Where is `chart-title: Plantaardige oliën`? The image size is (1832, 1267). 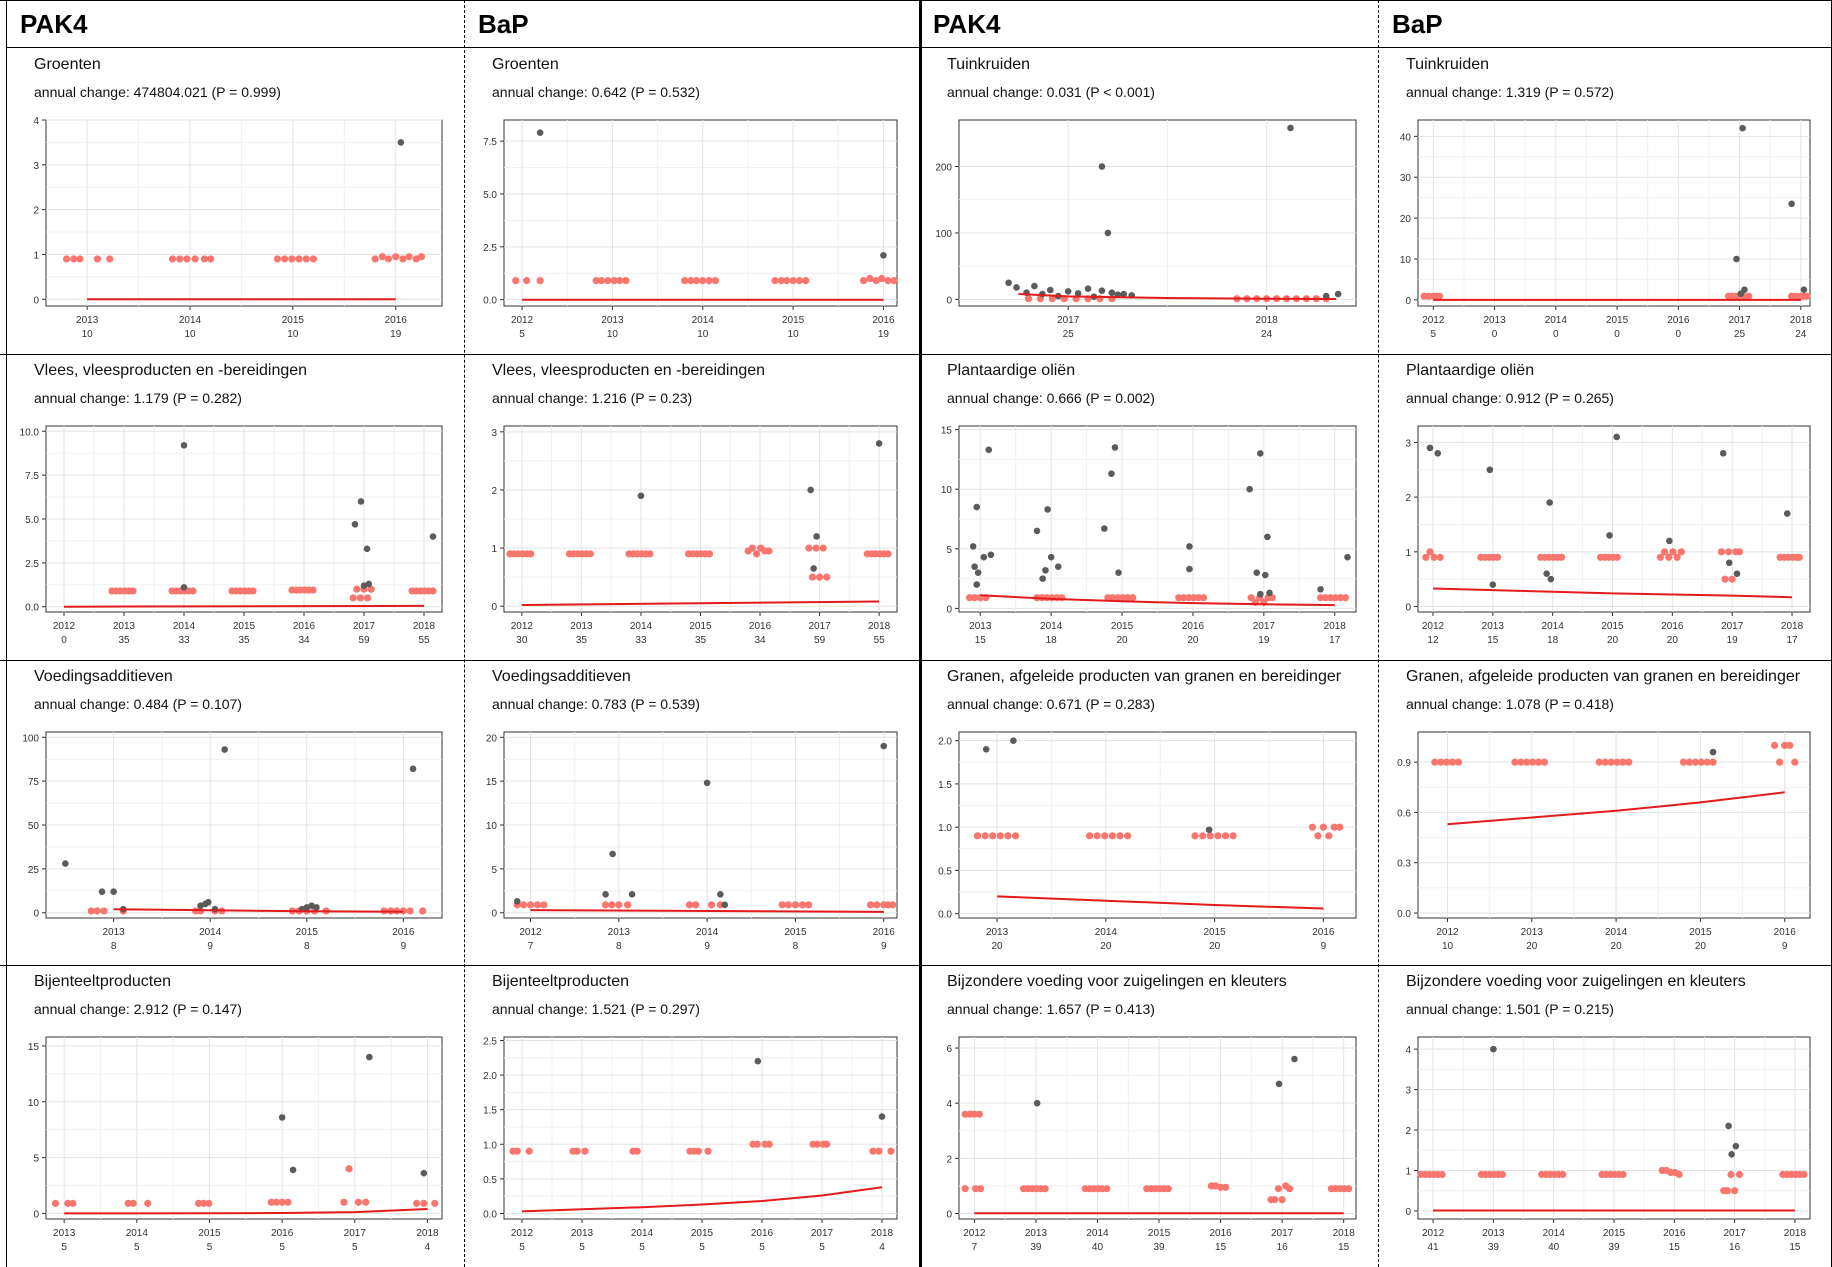
chart-title: Plantaardige oliën is located at coordinates (1011, 370).